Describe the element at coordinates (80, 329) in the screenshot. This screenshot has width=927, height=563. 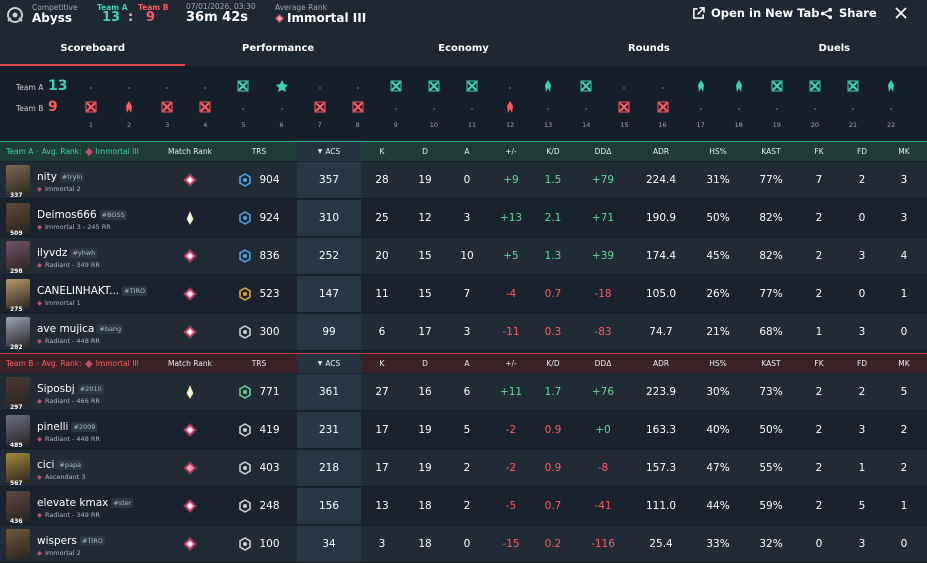
I see `player-name: ave mujica #bang` at that location.